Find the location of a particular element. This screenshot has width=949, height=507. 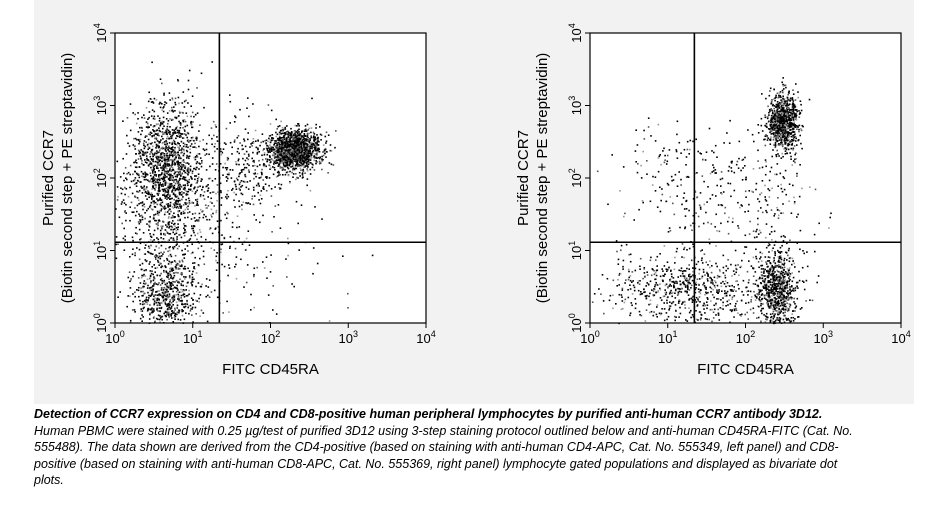

y-tick-label: 10⁴ is located at coordinates (100, 32).